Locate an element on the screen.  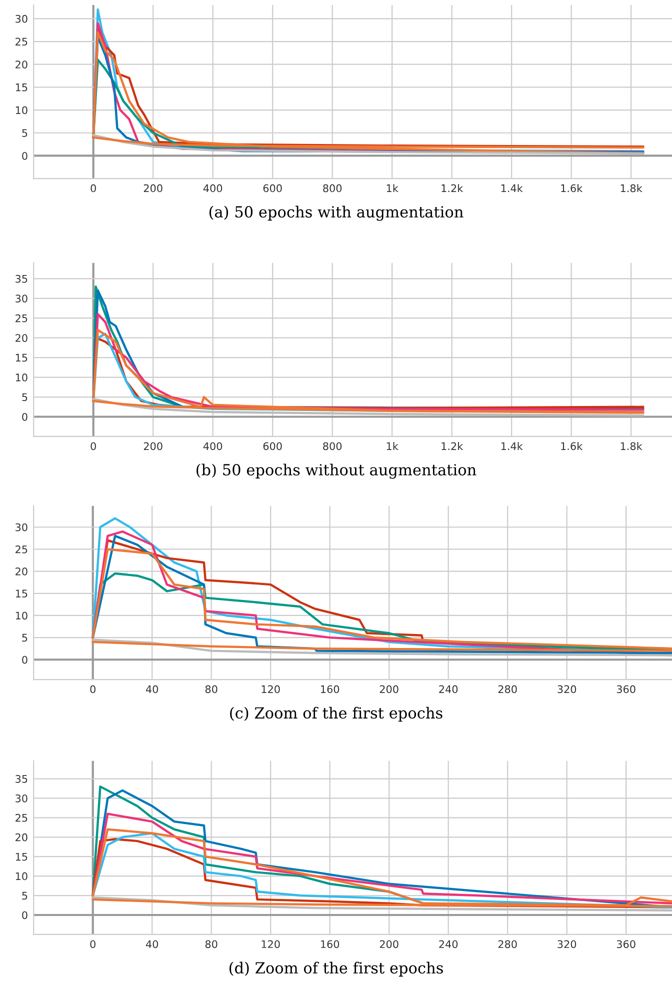
text: (c) Zoom of the first epochs is located at coordinates (336, 714).